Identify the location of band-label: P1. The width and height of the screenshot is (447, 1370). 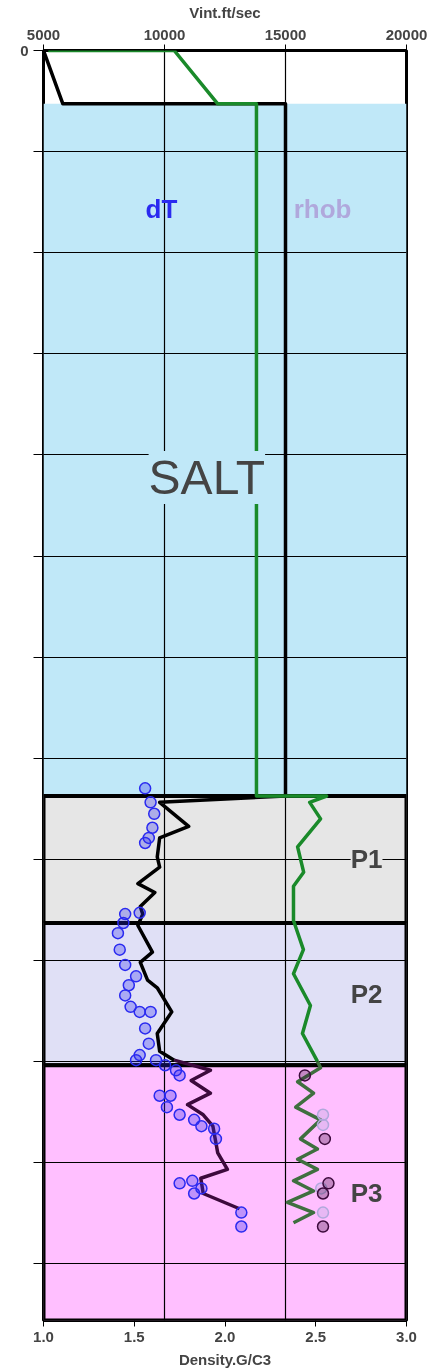
(366, 859).